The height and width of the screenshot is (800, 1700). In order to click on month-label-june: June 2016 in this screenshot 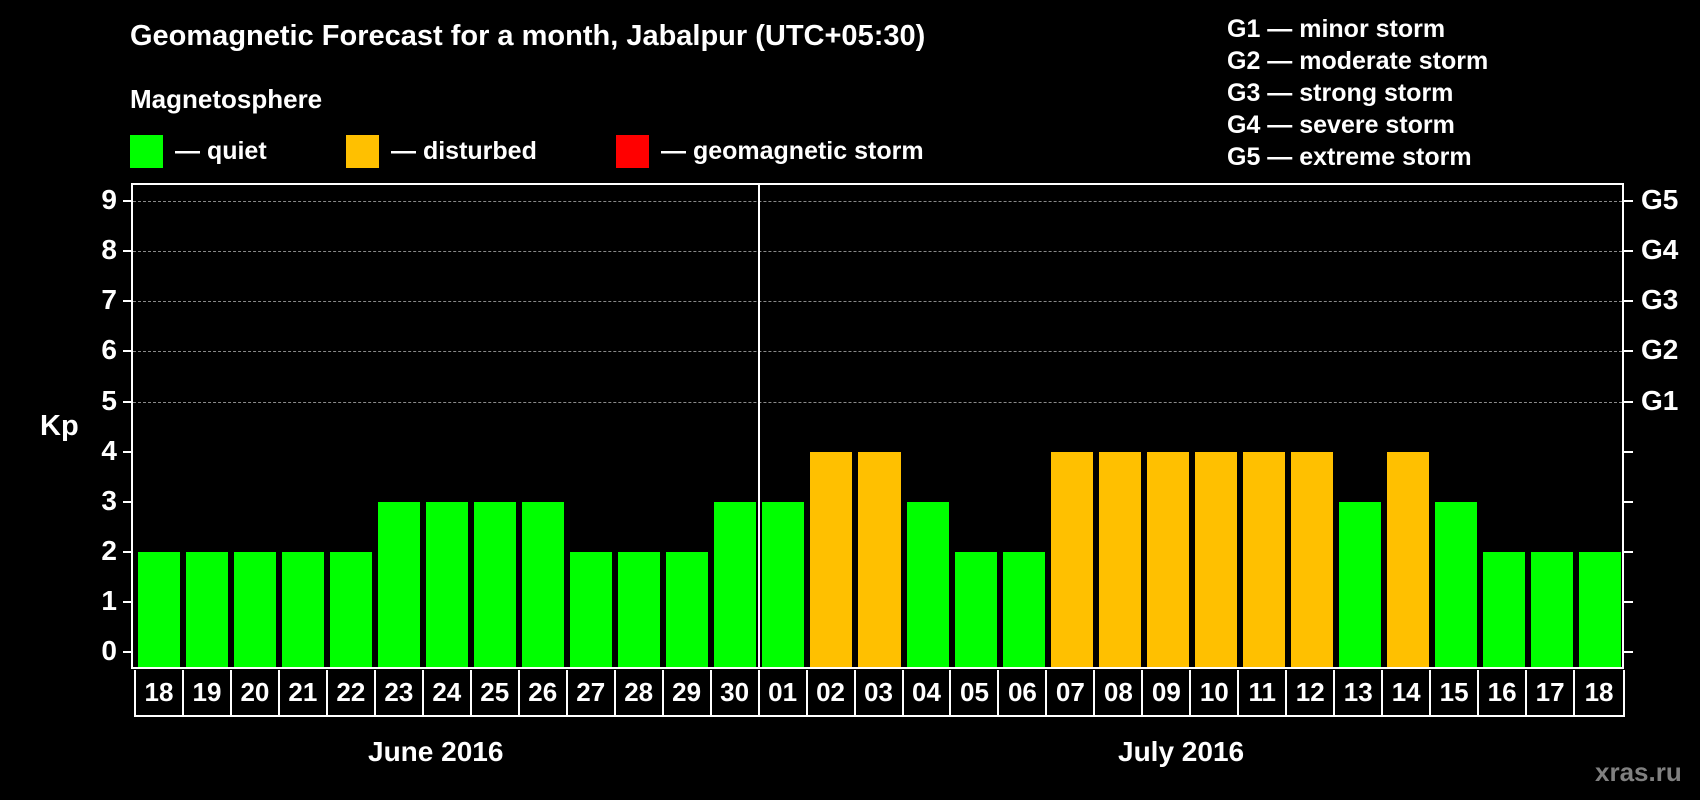, I will do `click(436, 751)`.